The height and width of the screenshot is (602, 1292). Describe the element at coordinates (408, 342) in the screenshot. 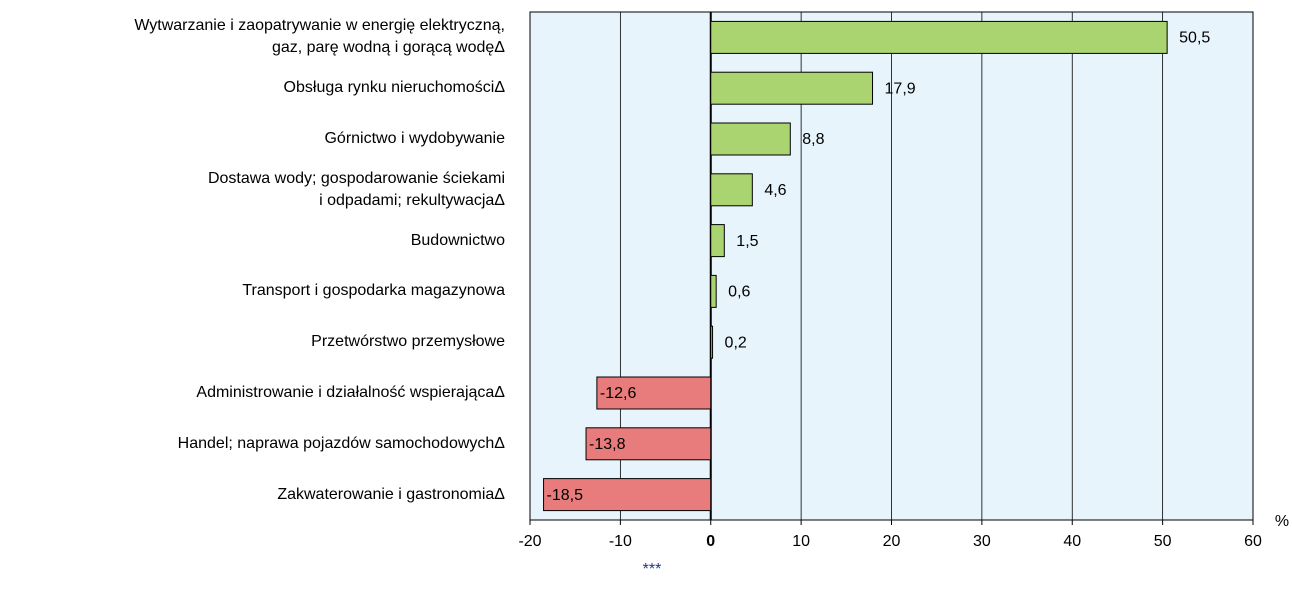

I see `category-label: Przetwórstwo przemysłowe` at that location.